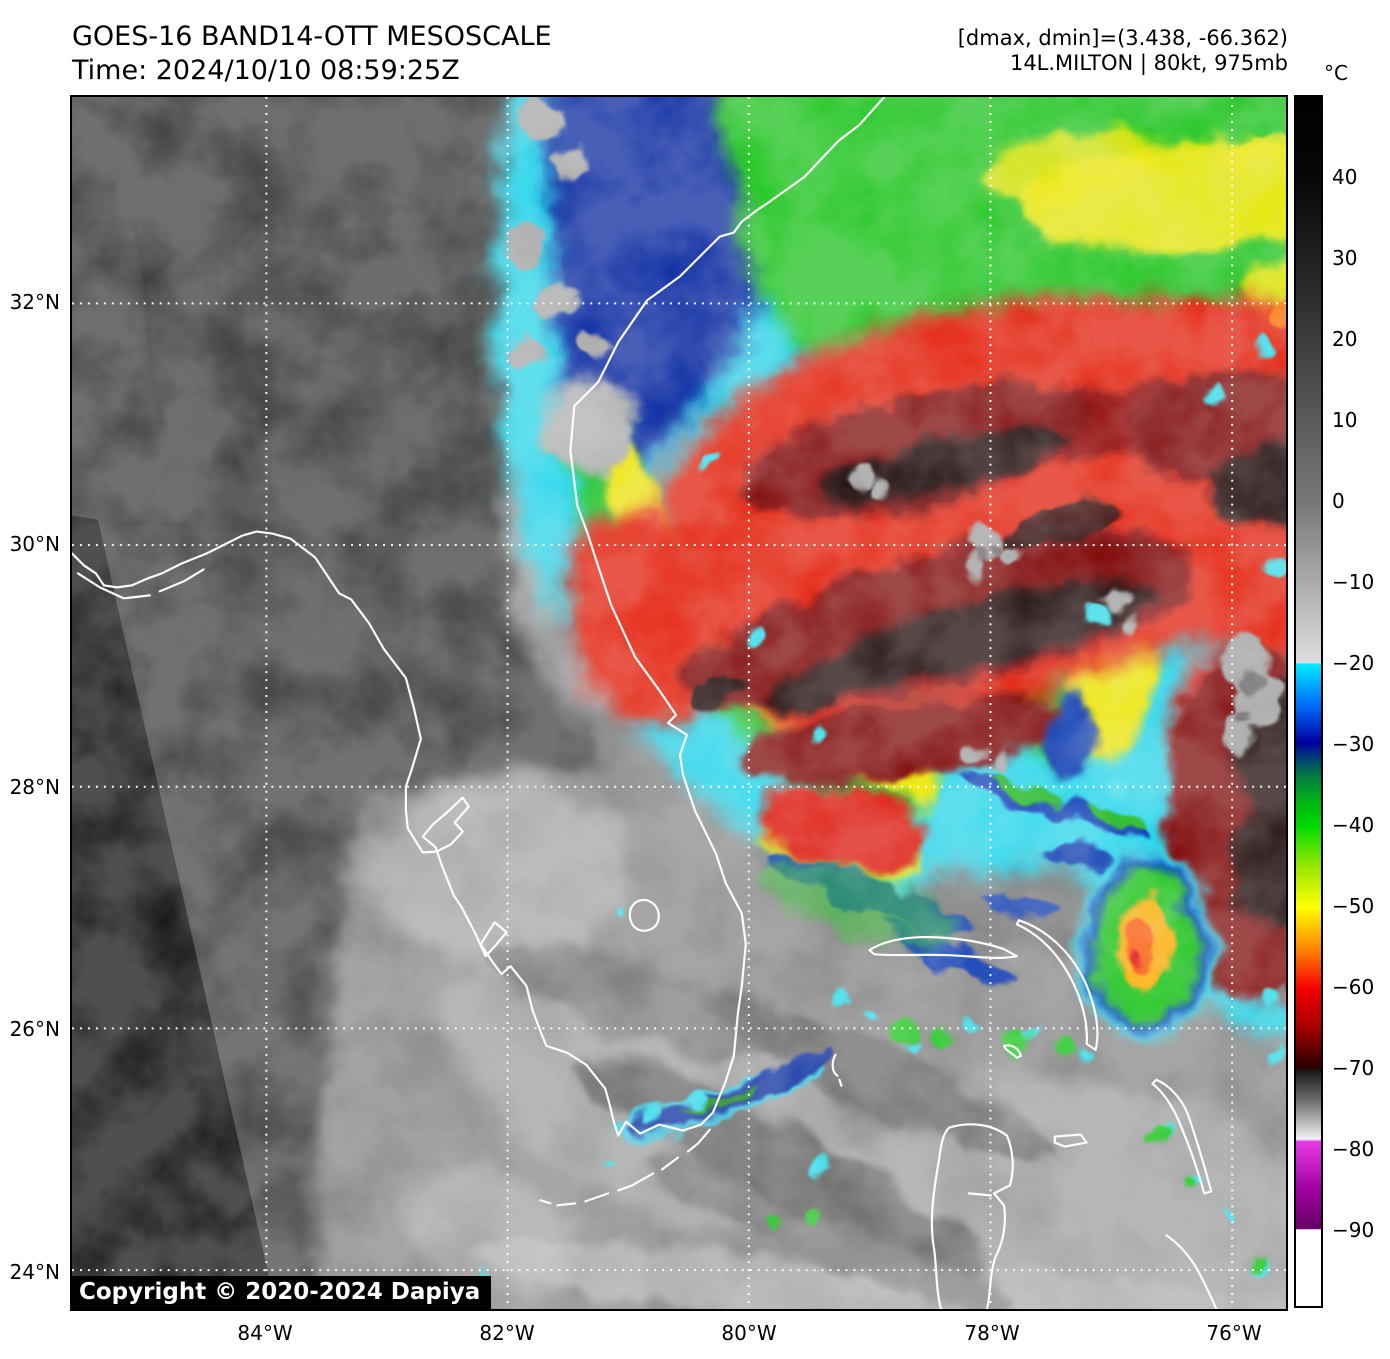 The image size is (1390, 1359). What do you see at coordinates (1353, 987) in the screenshot?
I see `colorbar-tick-m60: −60` at bounding box center [1353, 987].